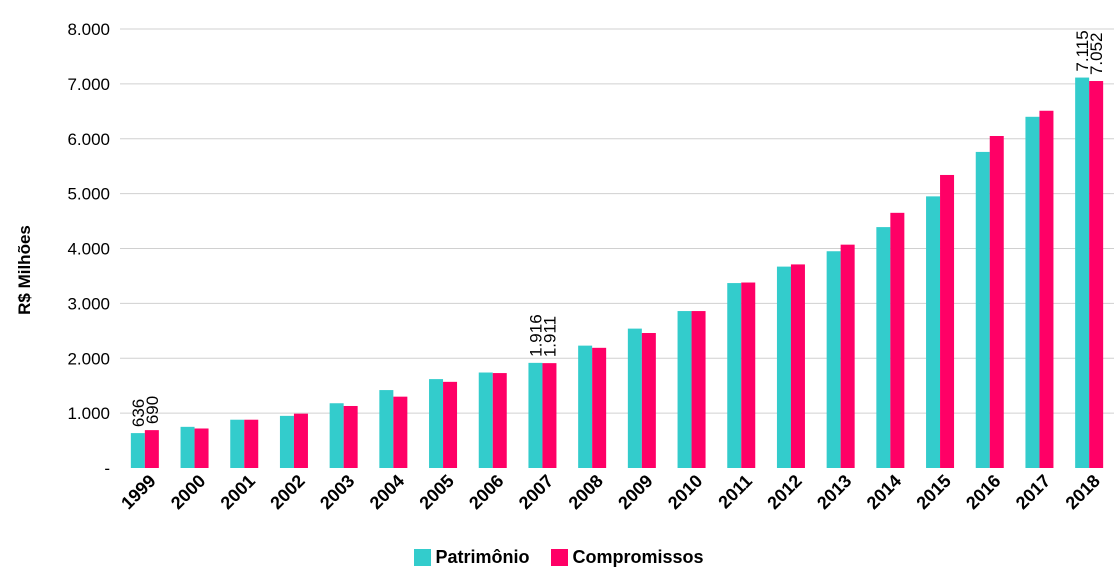 This screenshot has height=571, width=1118. What do you see at coordinates (24, 270) in the screenshot?
I see `y-axis-label: R$ Milhões` at bounding box center [24, 270].